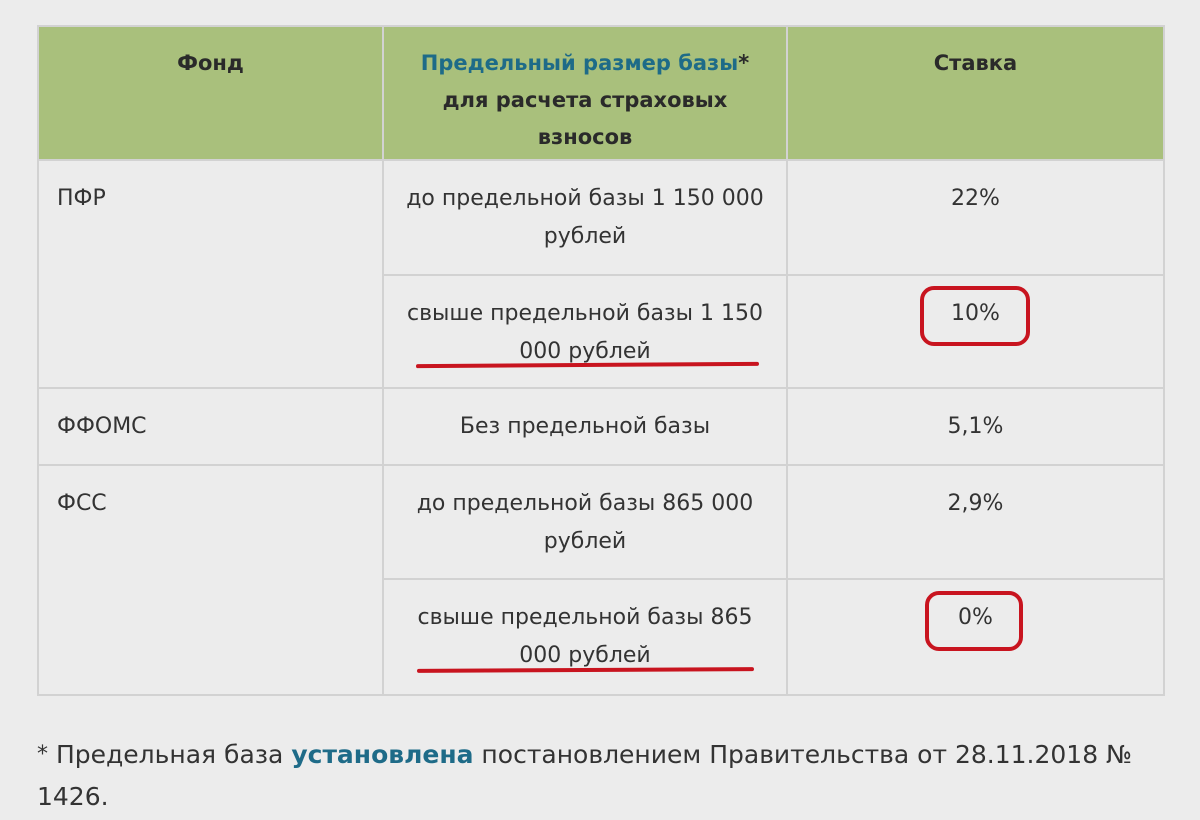  I want to click on table-row: свыше предельной базы 865 000 рублей 0%, so click(601, 637).